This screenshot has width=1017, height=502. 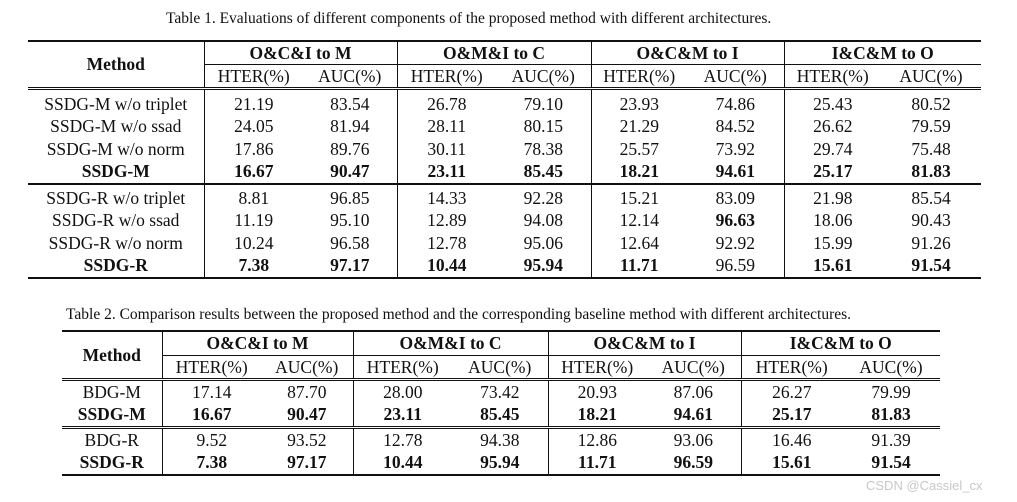 I want to click on auc-value: 96.63, so click(x=735, y=220).